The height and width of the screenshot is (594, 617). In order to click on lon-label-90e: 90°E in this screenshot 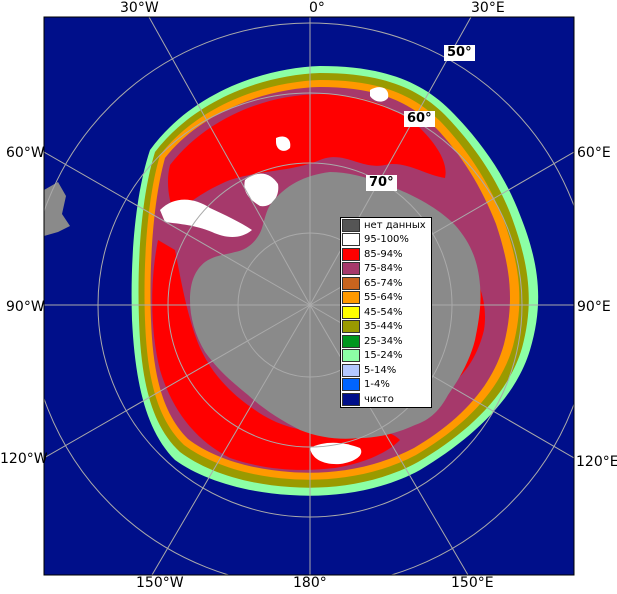, I will do `click(594, 307)`.